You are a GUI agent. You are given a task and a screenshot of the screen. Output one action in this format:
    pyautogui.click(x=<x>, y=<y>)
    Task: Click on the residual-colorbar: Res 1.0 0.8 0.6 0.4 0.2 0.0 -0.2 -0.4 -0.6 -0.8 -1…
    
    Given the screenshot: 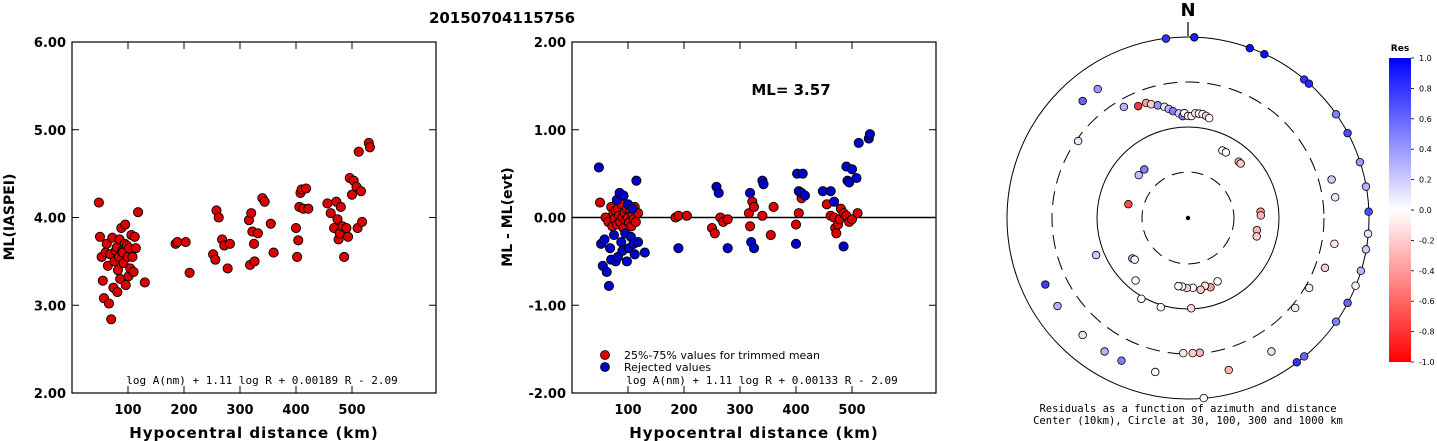 What is the action you would take?
    pyautogui.click(x=1412, y=205)
    